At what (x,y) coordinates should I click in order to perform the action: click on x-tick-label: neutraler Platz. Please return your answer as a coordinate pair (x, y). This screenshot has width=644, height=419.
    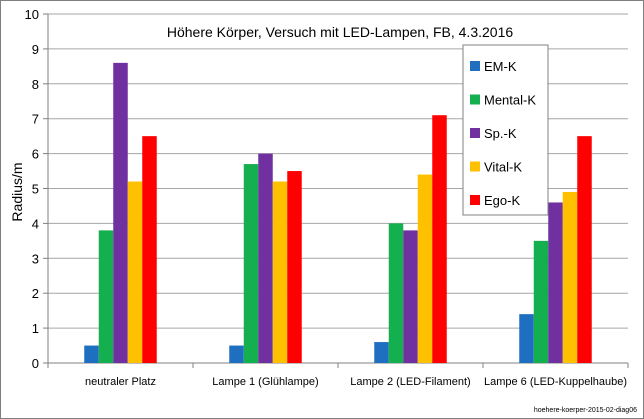
    Looking at the image, I should click on (120, 382).